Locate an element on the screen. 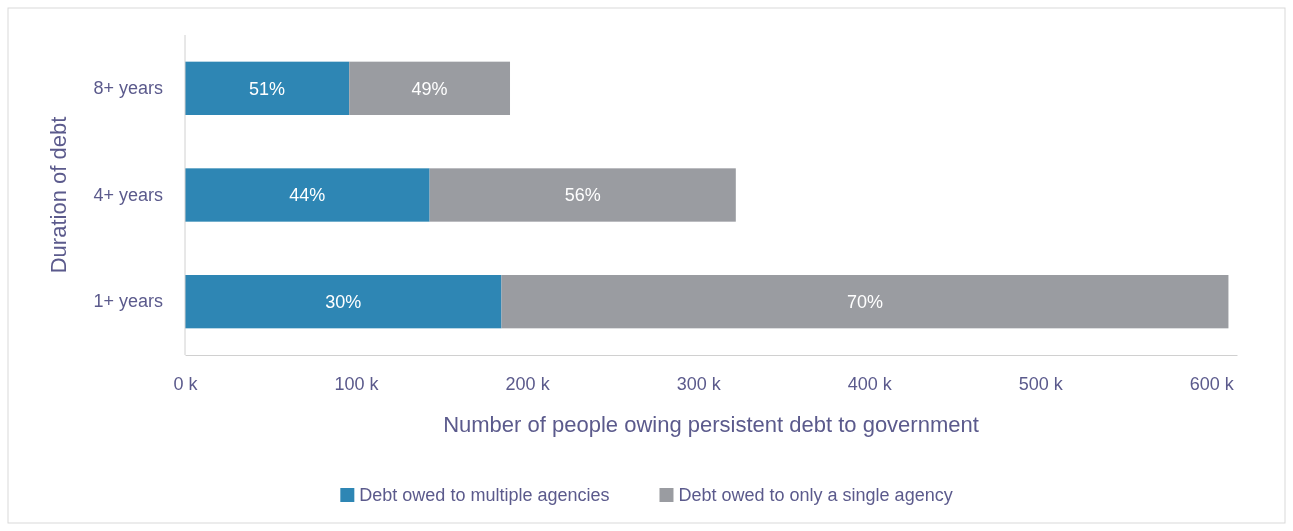  legend-label: Debt owed to multiple agencies is located at coordinates (484, 495).